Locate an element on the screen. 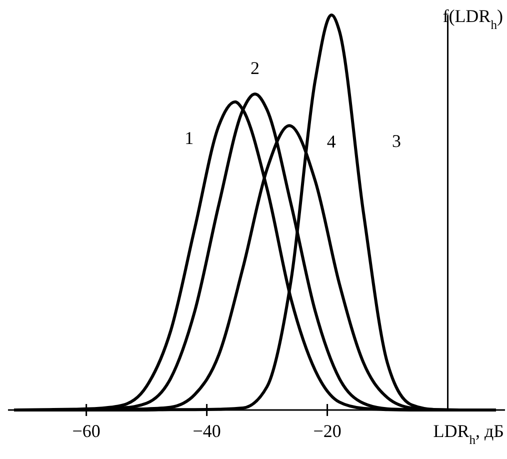 Image resolution: width=507 pixels, height=459 pixels. x-tick-label: −60 is located at coordinates (86, 431).